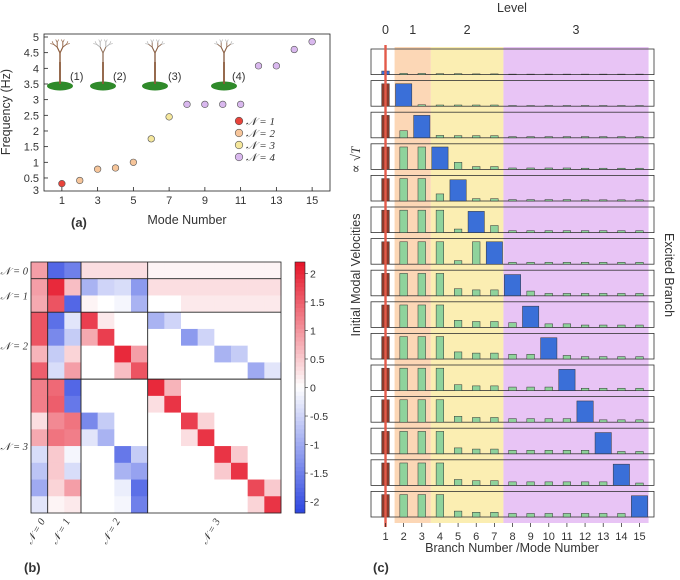 This screenshot has height=580, width=680. What do you see at coordinates (585, 537) in the screenshot?
I see `panel-c-xtick-label: 12` at bounding box center [585, 537].